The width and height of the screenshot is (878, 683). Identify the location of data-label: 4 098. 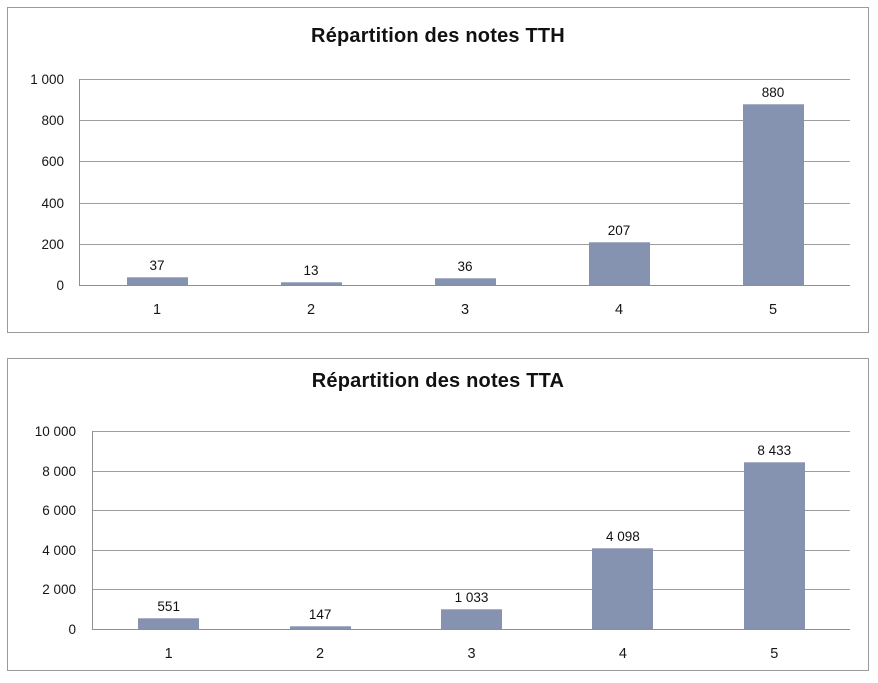
(622, 536).